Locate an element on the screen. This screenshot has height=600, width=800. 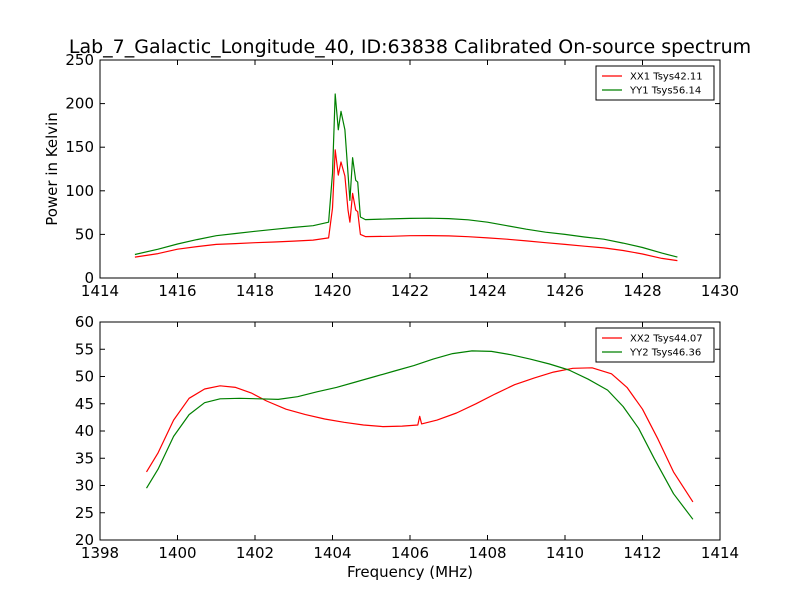
legend-entry: YY2 Tsys46.36 is located at coordinates (665, 353).